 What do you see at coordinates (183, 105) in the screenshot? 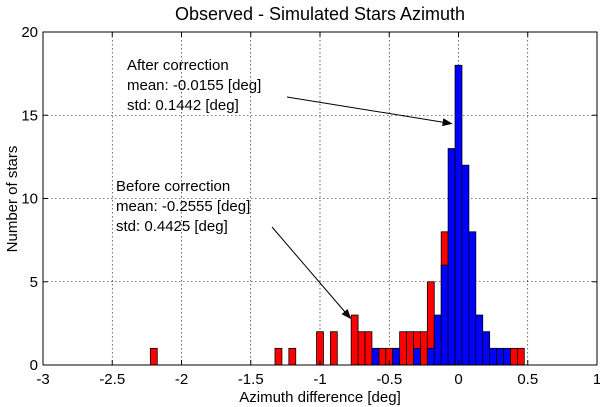
I see `annotation-after-line-3: std: 0.1442 [deg]` at bounding box center [183, 105].